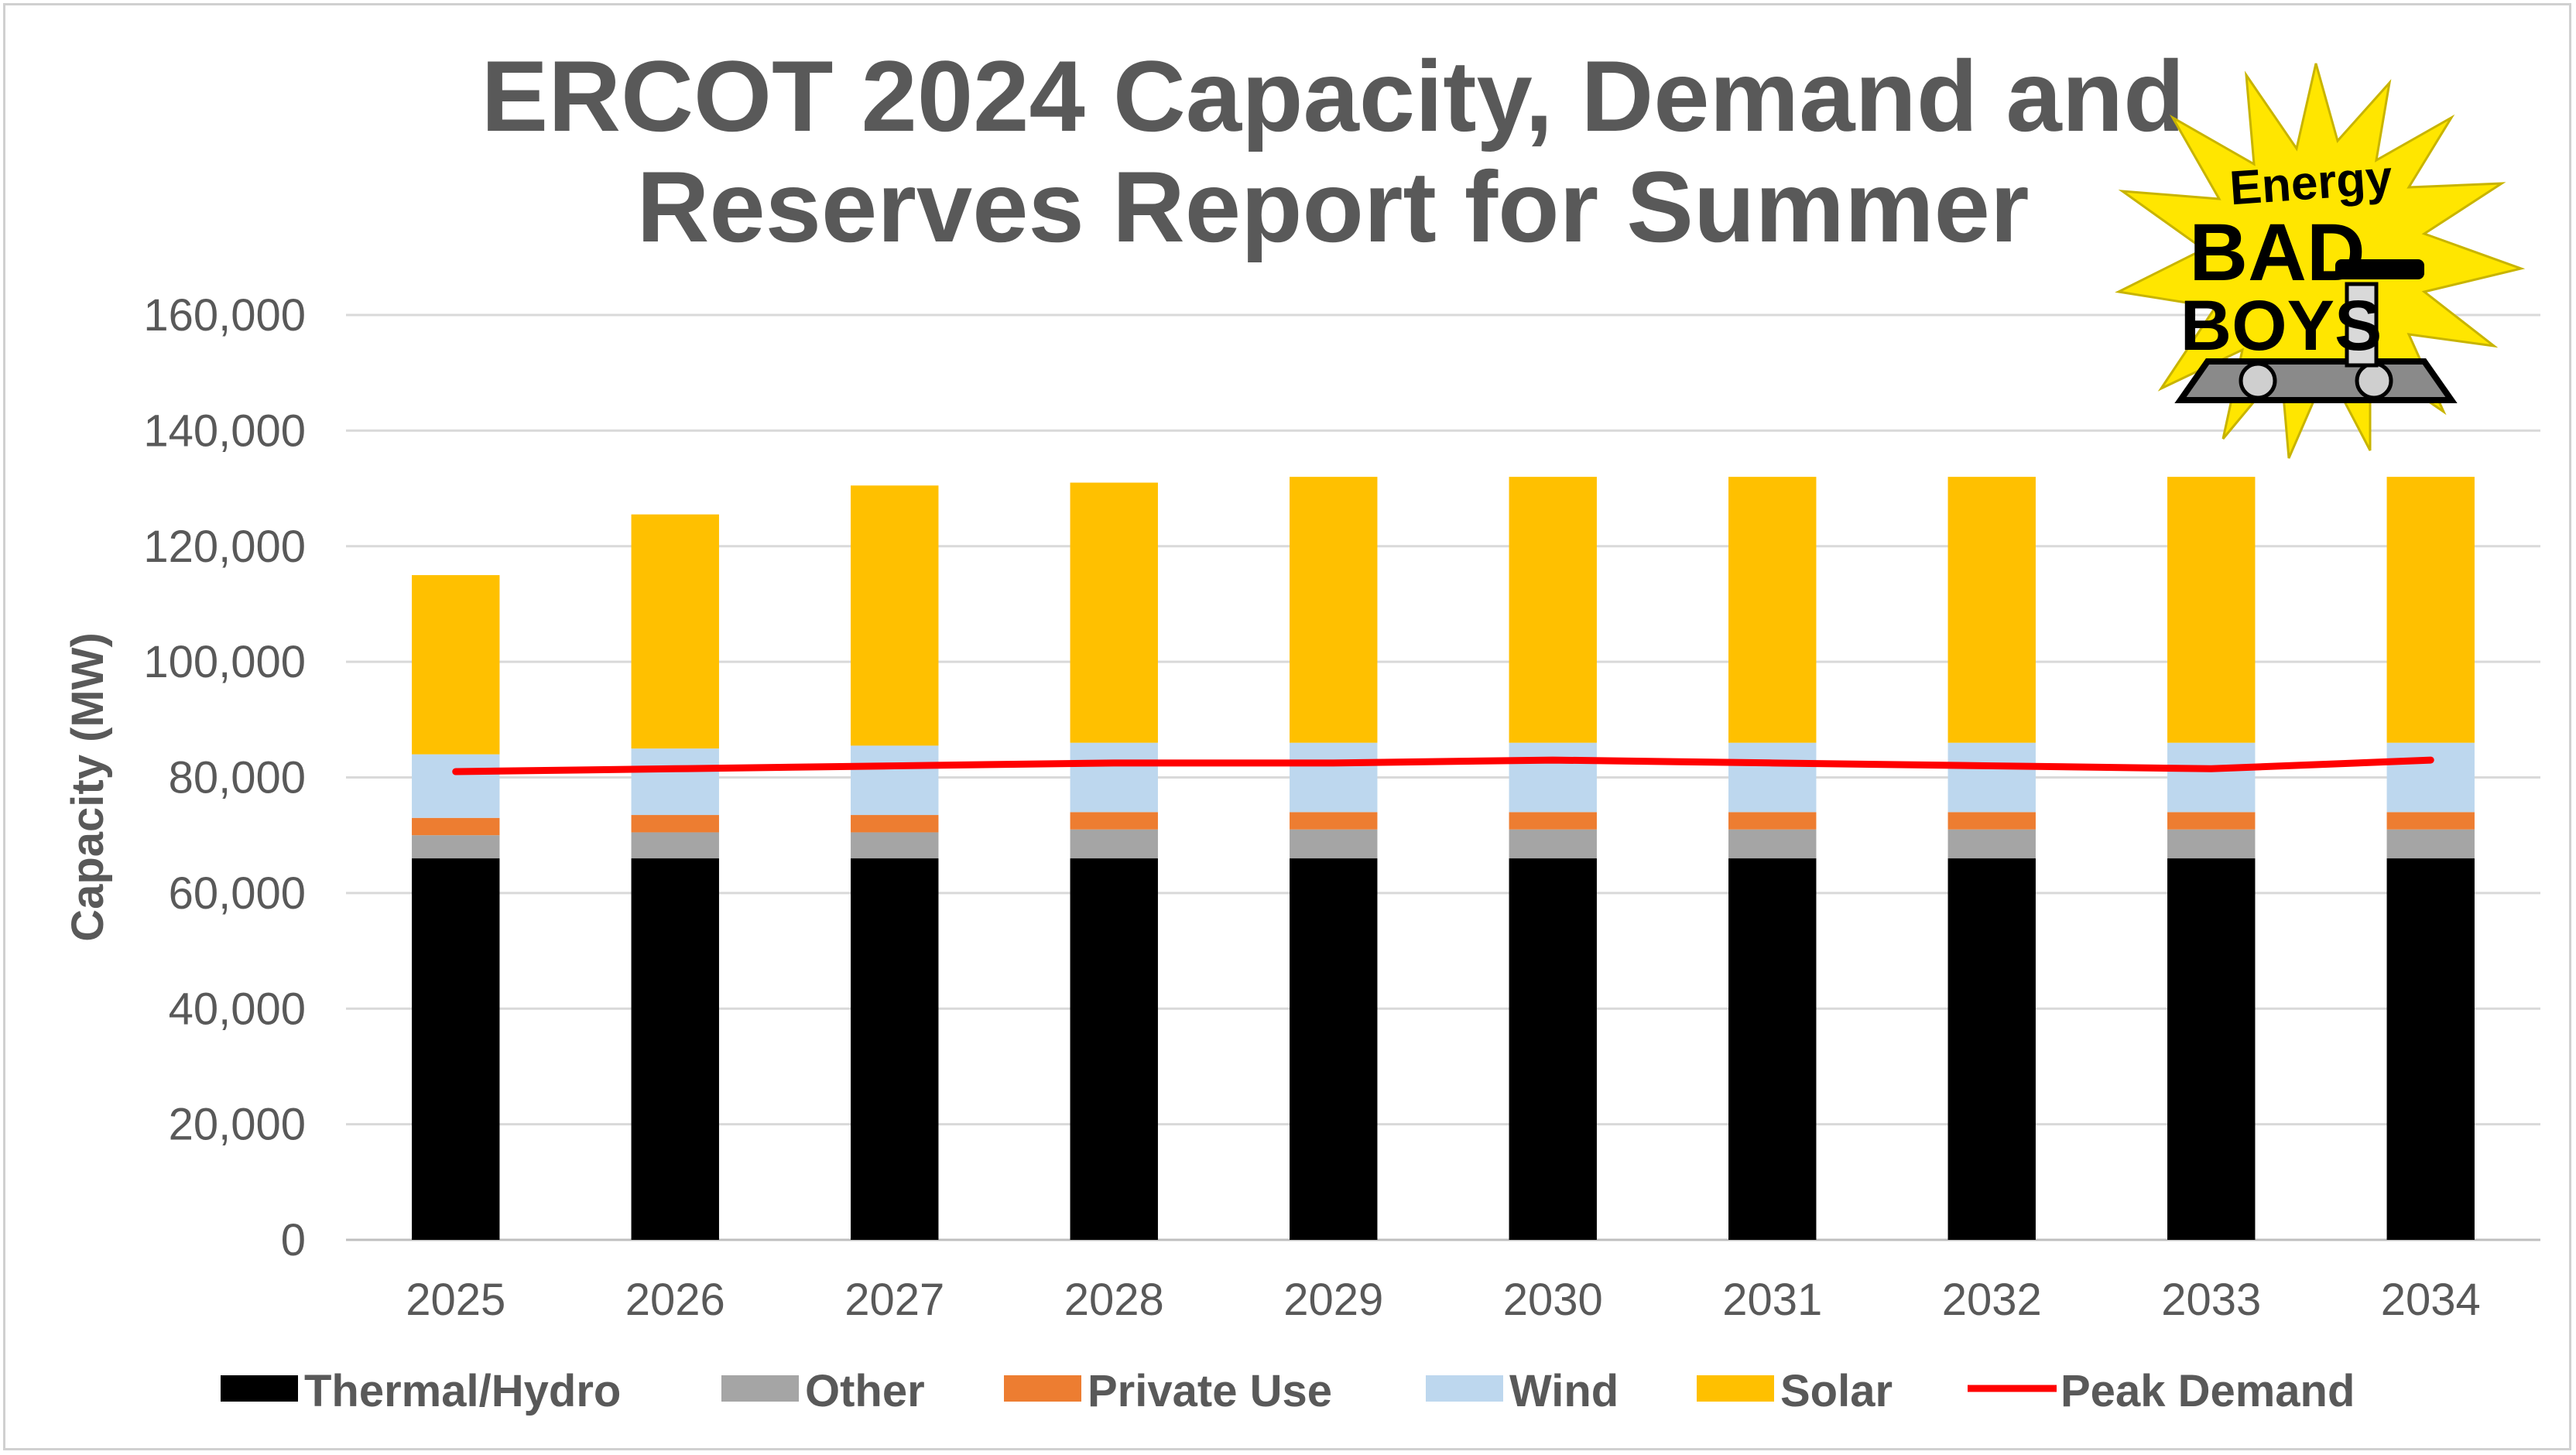 The image size is (2576, 1455). What do you see at coordinates (1553, 1049) in the screenshot?
I see `bar-thermal-hydro-2030` at bounding box center [1553, 1049].